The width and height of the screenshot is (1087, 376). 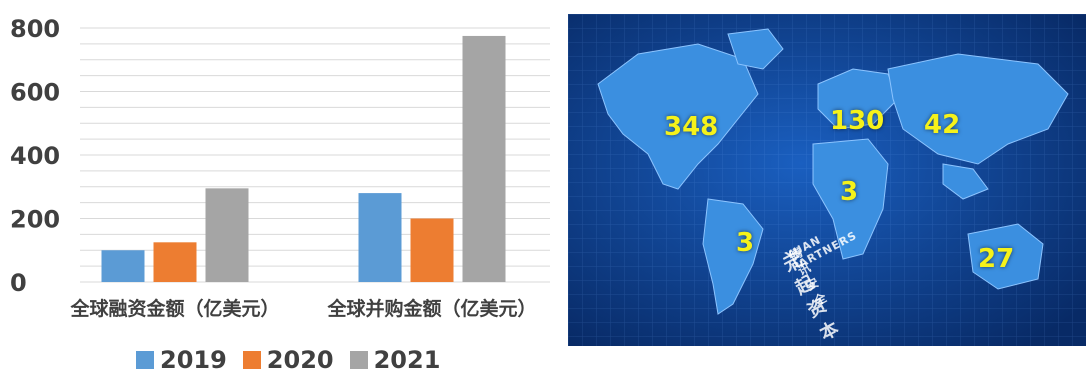 I want to click on y-tick-label: 0, so click(x=18, y=283).